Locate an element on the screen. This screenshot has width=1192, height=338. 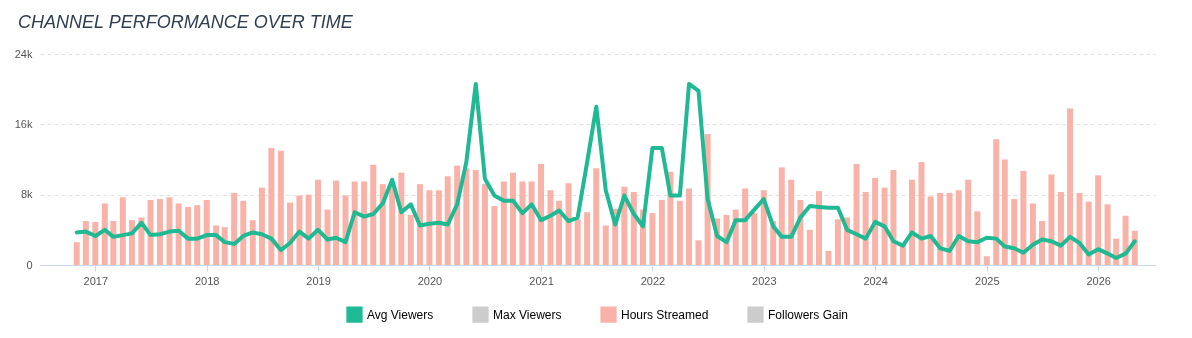
legend-label: Max Viewers is located at coordinates (527, 314).